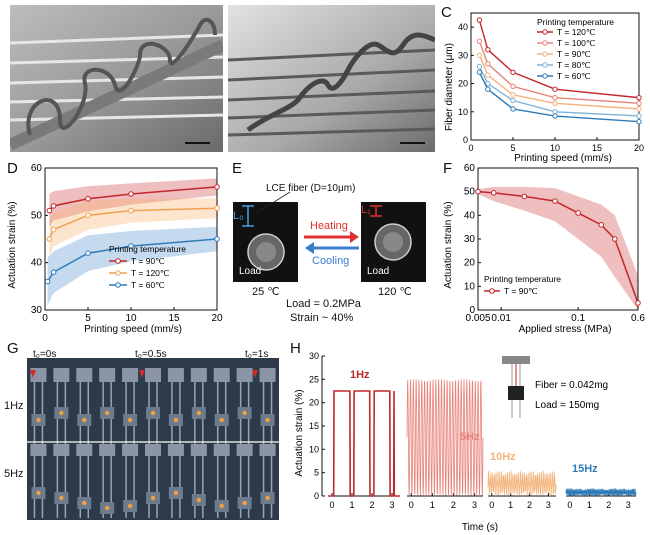  Describe the element at coordinates (151, 354) in the screenshot. I see `g-time-05: t₀=0.5s` at that location.